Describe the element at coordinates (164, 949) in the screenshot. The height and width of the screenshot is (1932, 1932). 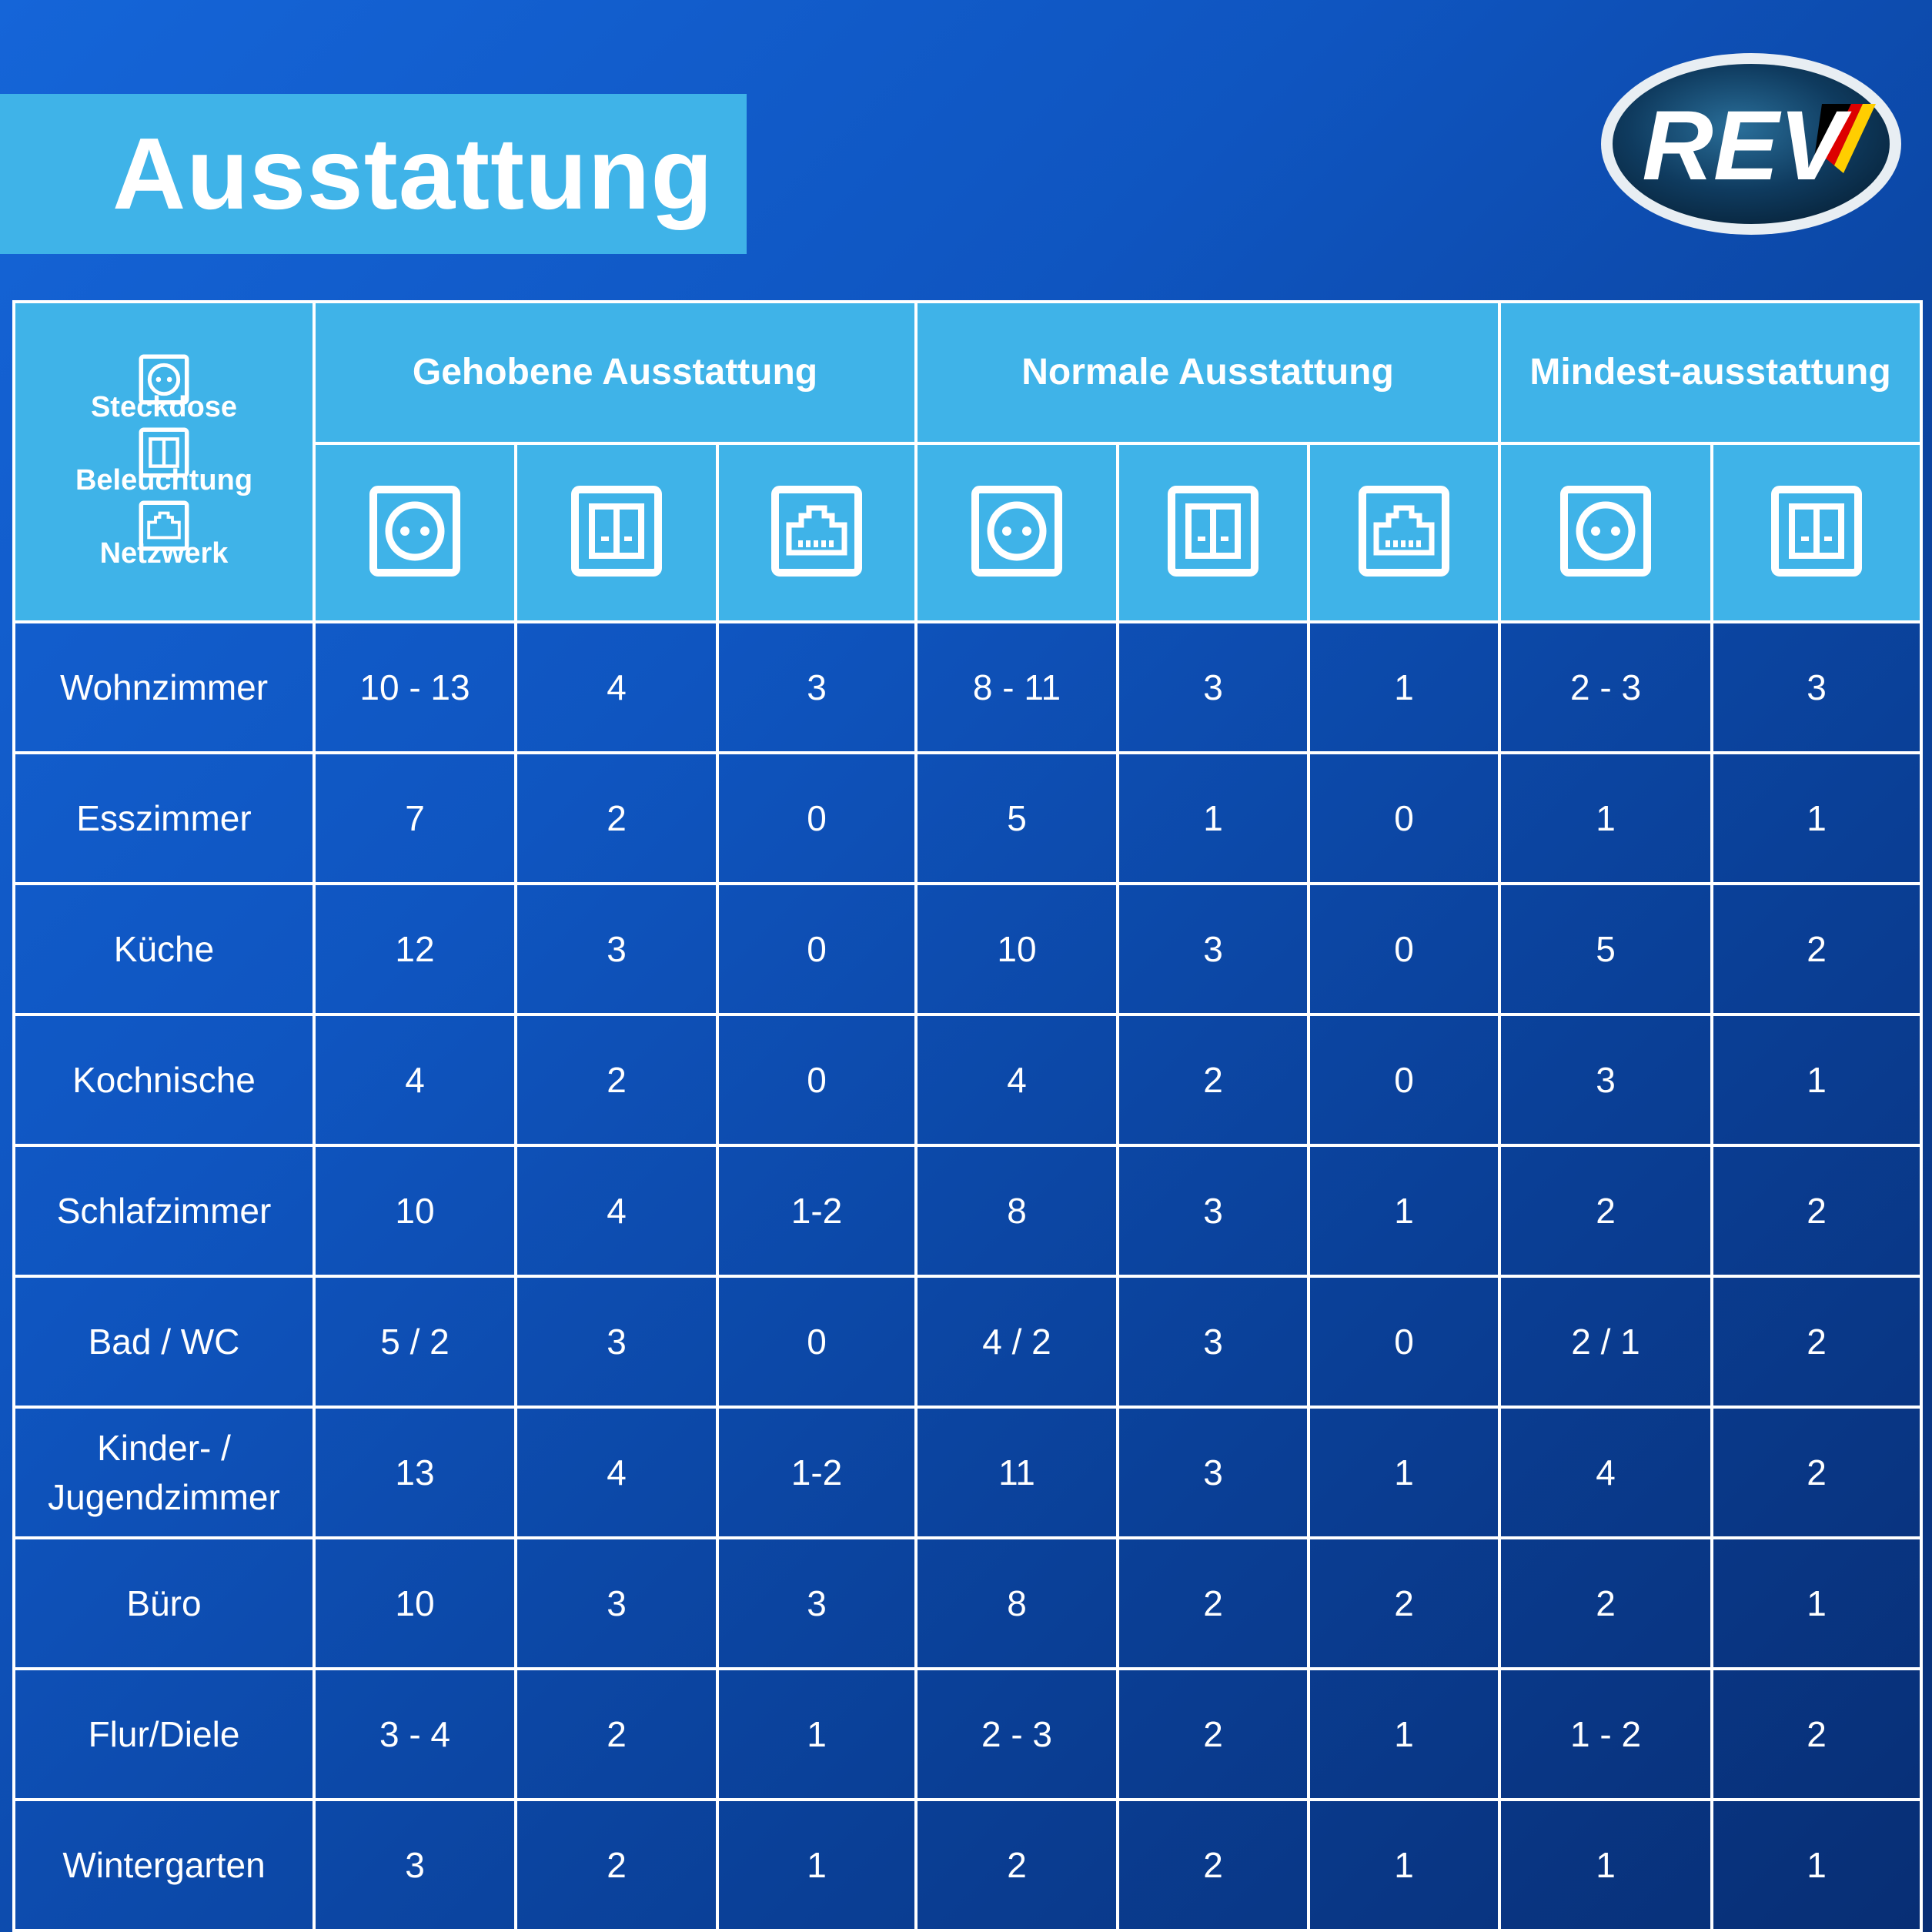
I see `room-name: Küche` at that location.